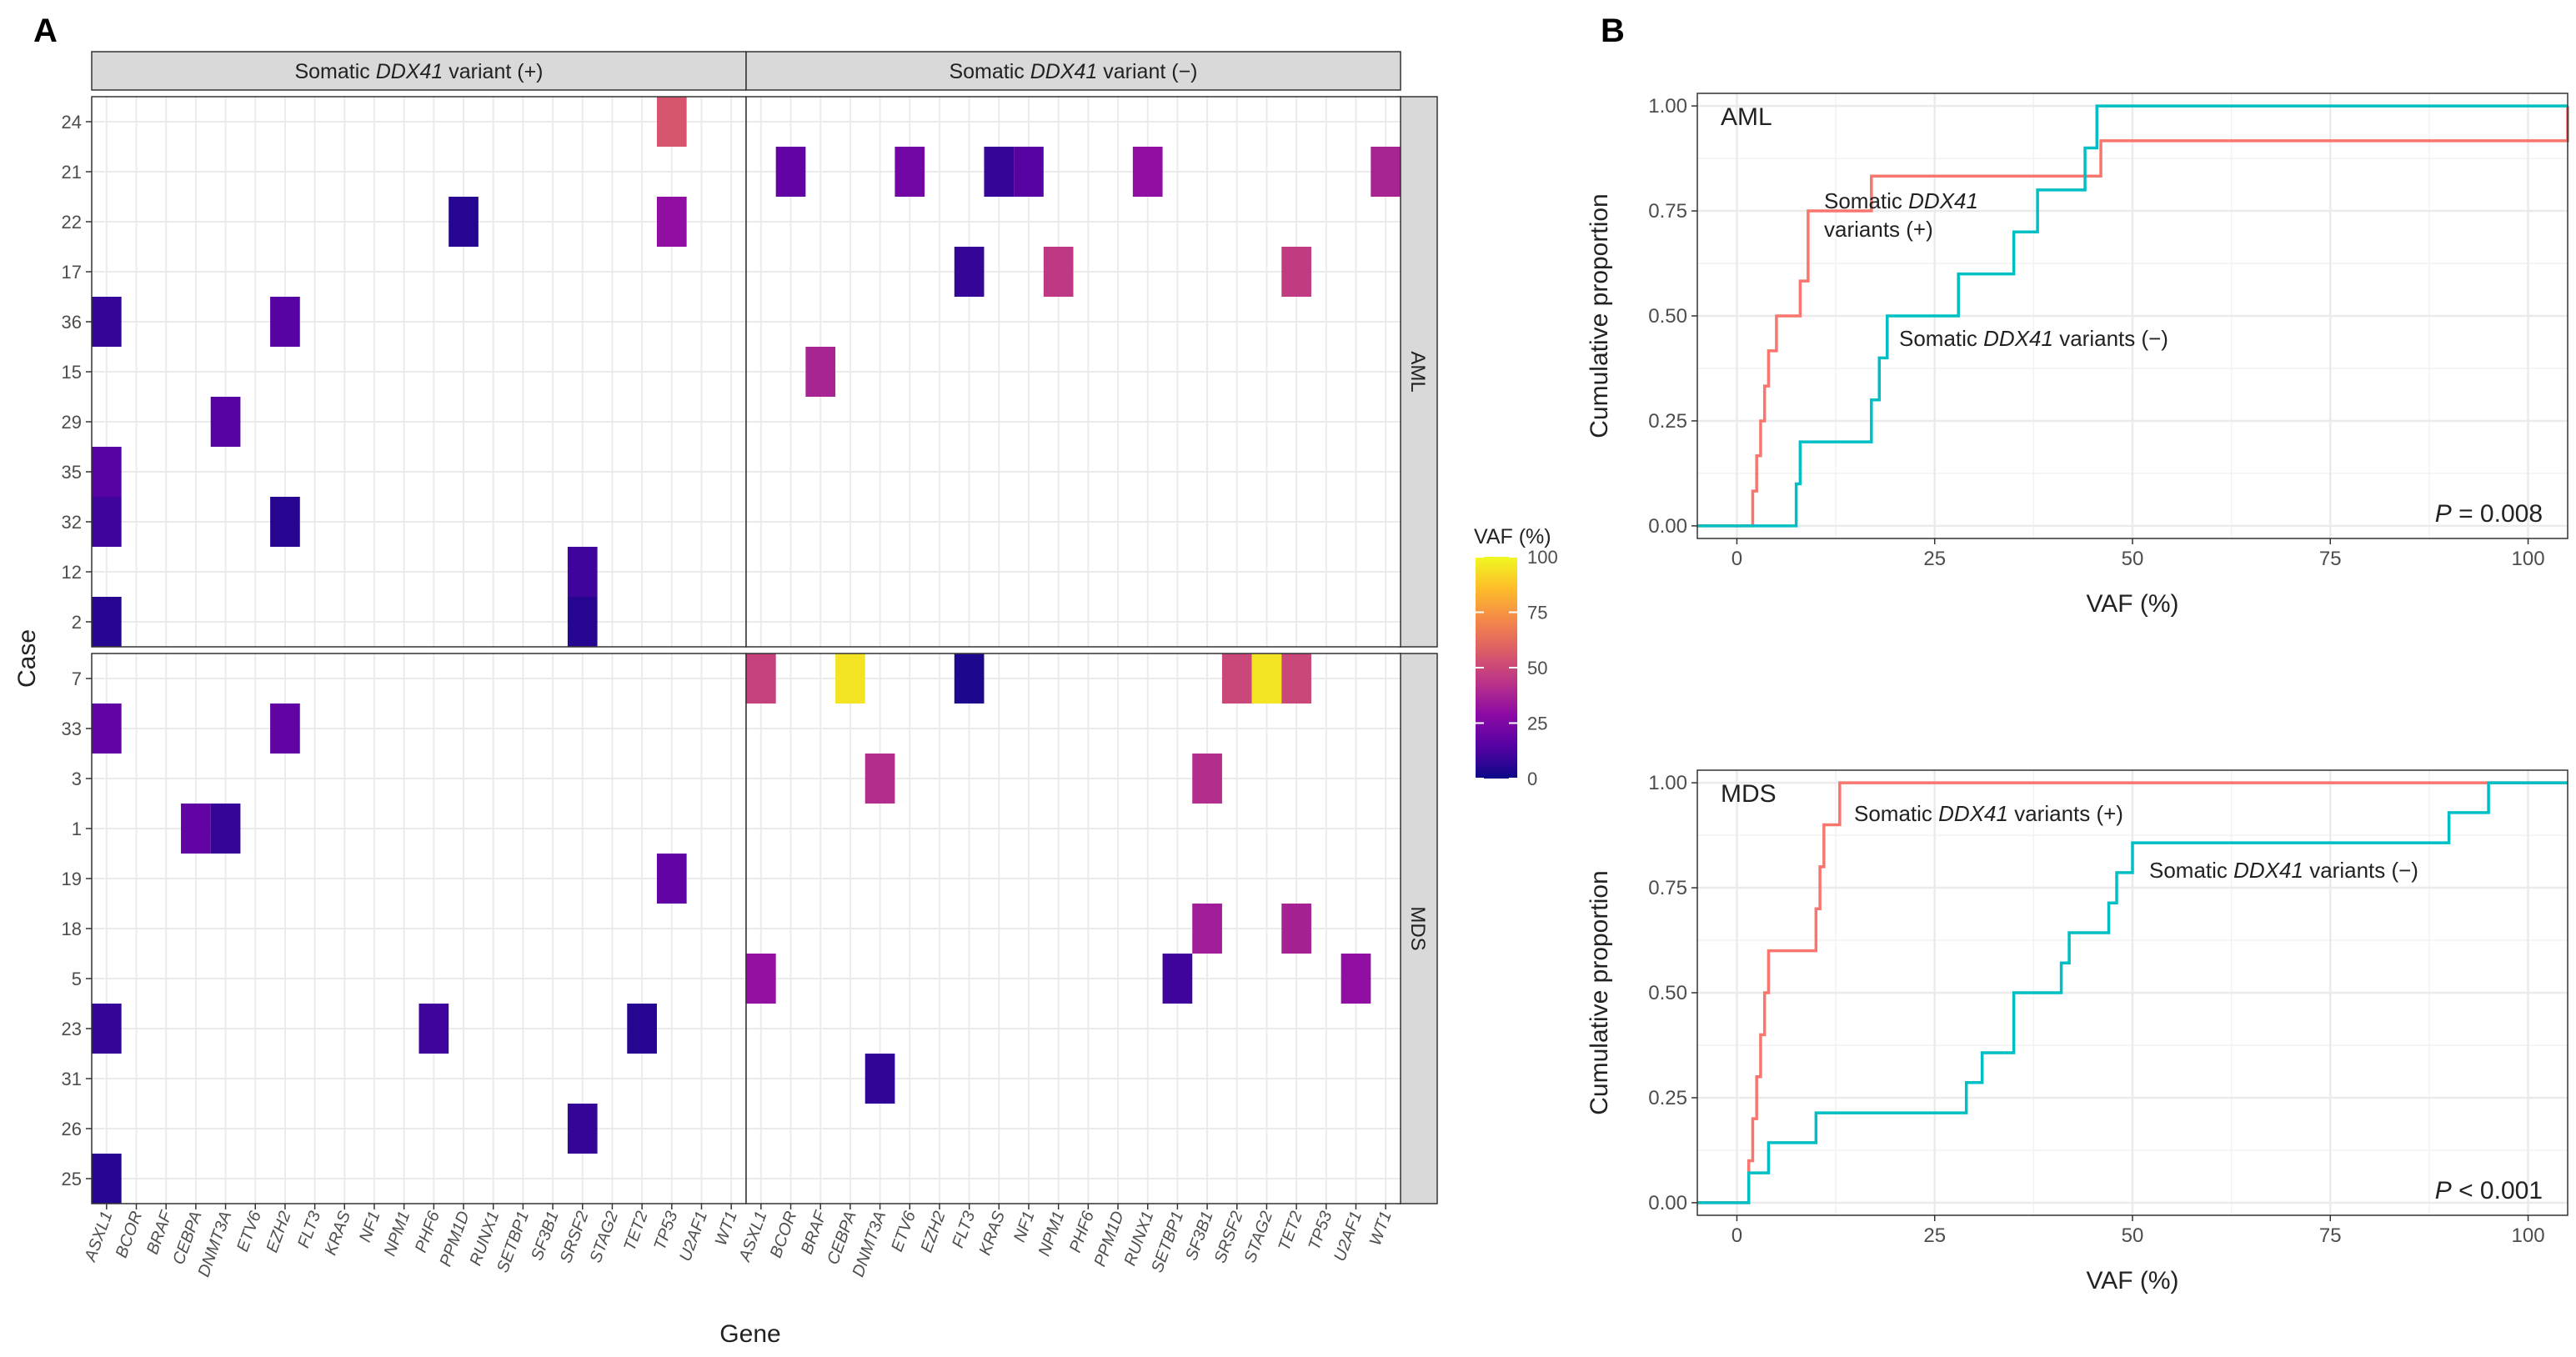  What do you see at coordinates (129, 1234) in the screenshot?
I see `x-tick-label: BCOR` at bounding box center [129, 1234].